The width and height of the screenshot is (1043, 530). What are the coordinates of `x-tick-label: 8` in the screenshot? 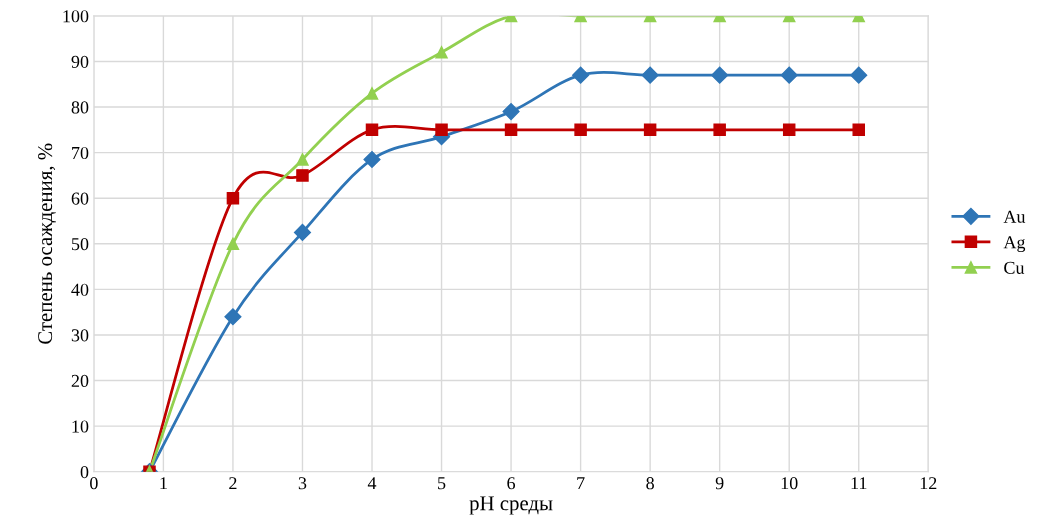 It's located at (650, 483).